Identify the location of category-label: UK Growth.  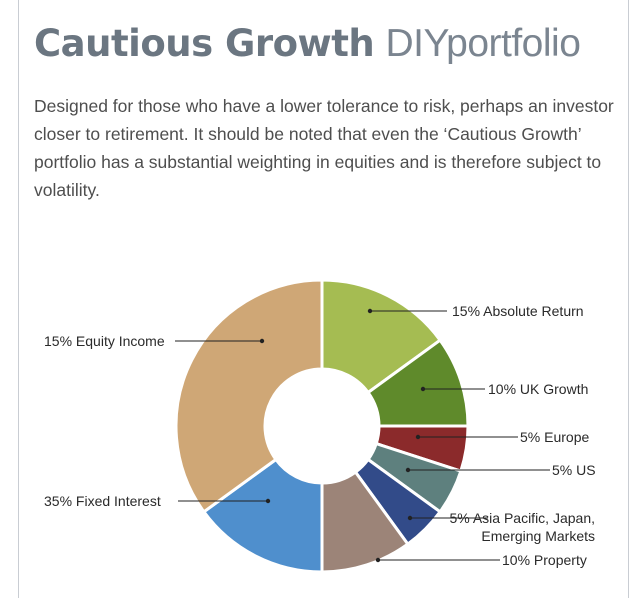
(554, 389).